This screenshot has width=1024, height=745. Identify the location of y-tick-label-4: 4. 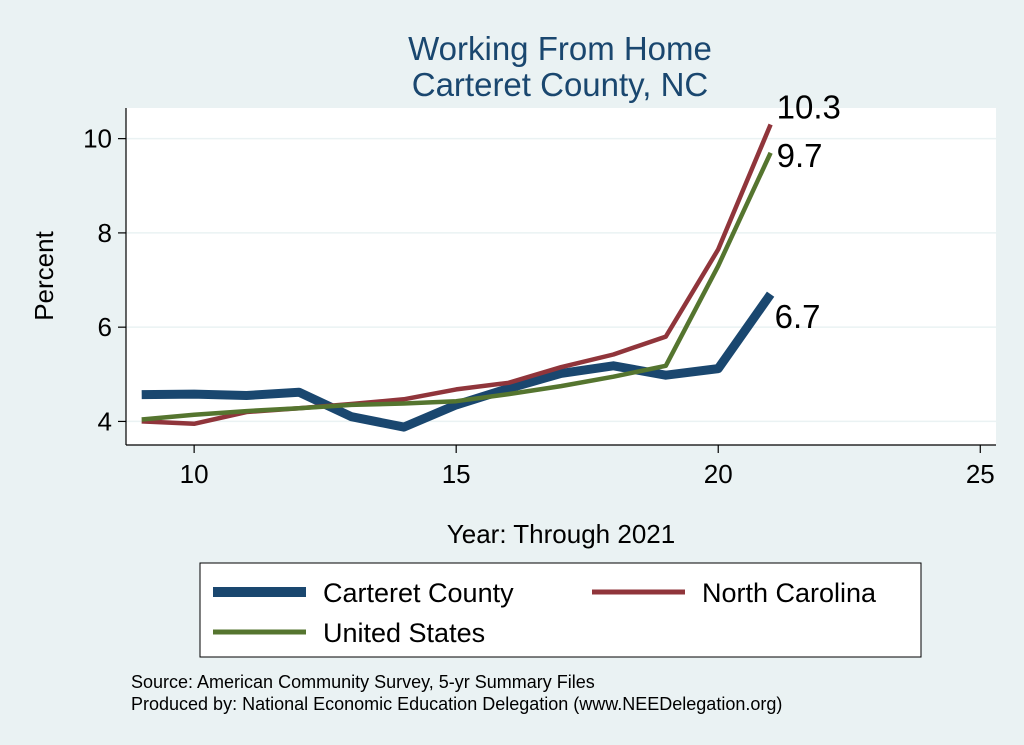
(105, 421).